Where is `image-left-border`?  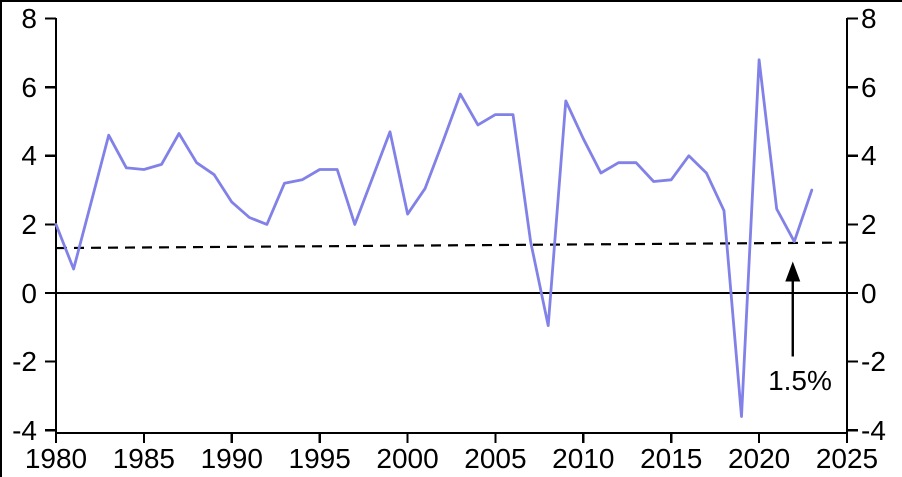 image-left-border is located at coordinates (1, 238).